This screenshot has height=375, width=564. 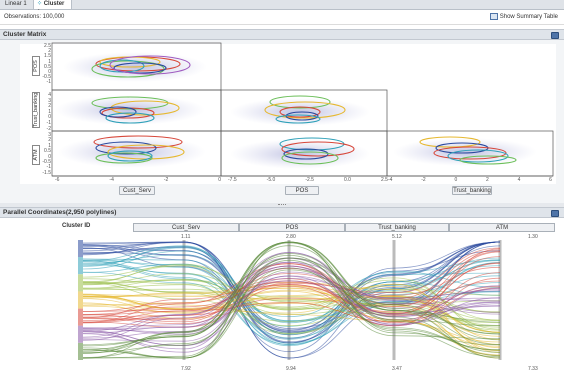 I want to click on col-var-pos-button: POS, so click(x=302, y=190).